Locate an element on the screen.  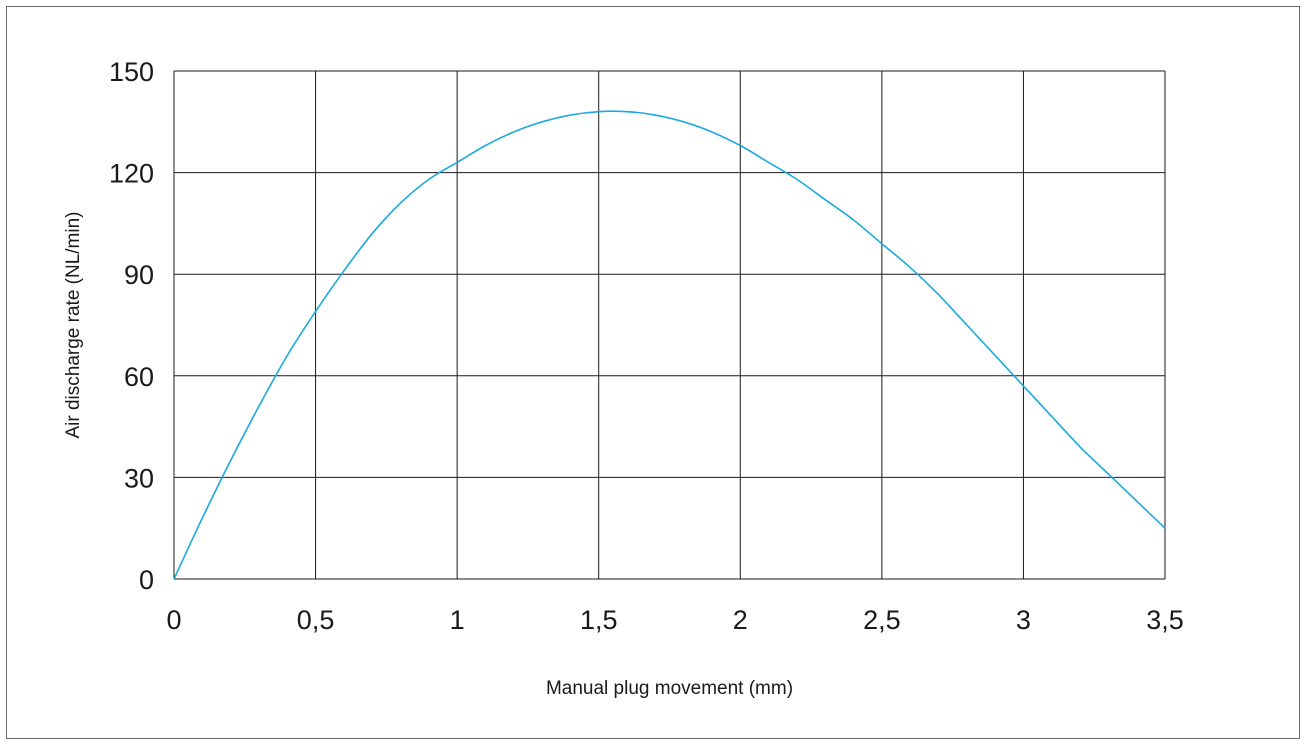
x-tick-label: 3,5 is located at coordinates (1165, 620).